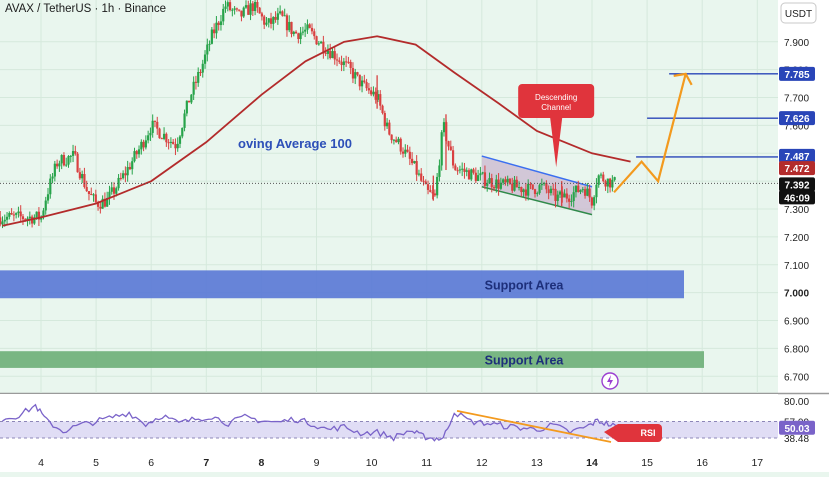  What do you see at coordinates (796, 75) in the screenshot?
I see `price-label-text: 7.785` at bounding box center [796, 75].